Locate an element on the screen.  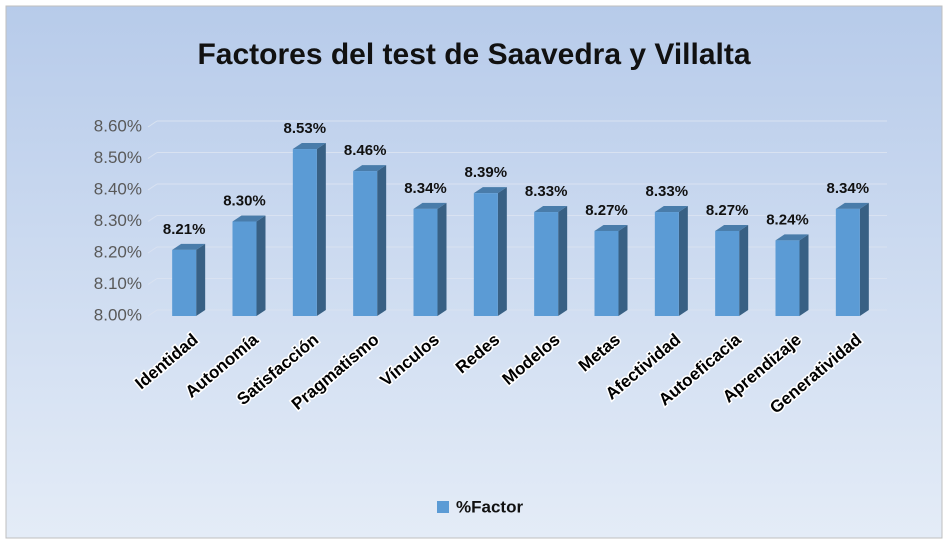
y-tick-label: 8.00% is located at coordinates (118, 314).